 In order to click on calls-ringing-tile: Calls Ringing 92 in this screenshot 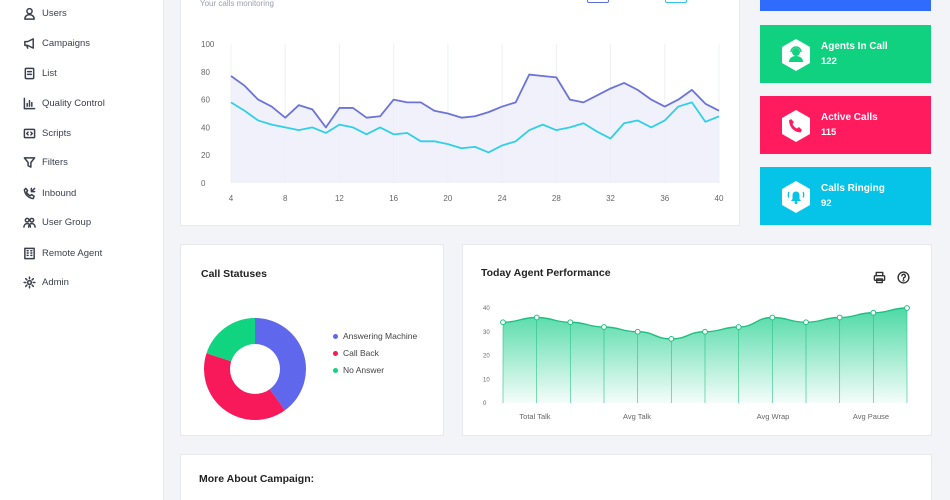, I will do `click(845, 196)`.